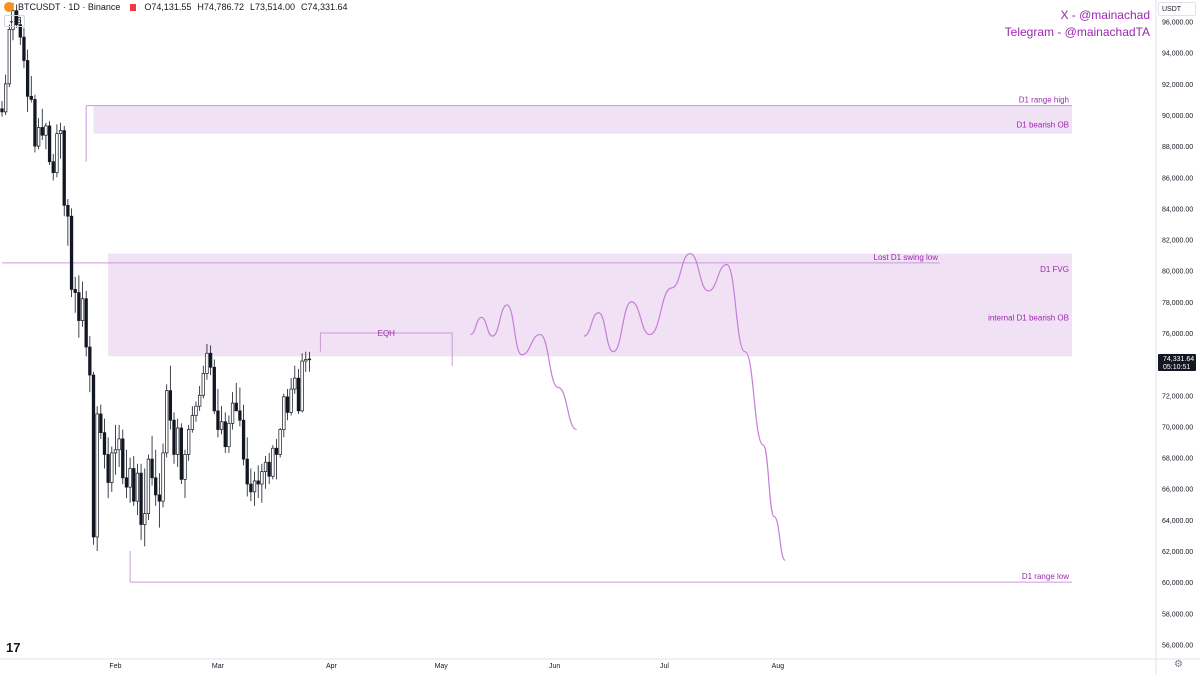  Describe the element at coordinates (1177, 209) in the screenshot. I see `price-tick-label: 84,000.00` at that location.